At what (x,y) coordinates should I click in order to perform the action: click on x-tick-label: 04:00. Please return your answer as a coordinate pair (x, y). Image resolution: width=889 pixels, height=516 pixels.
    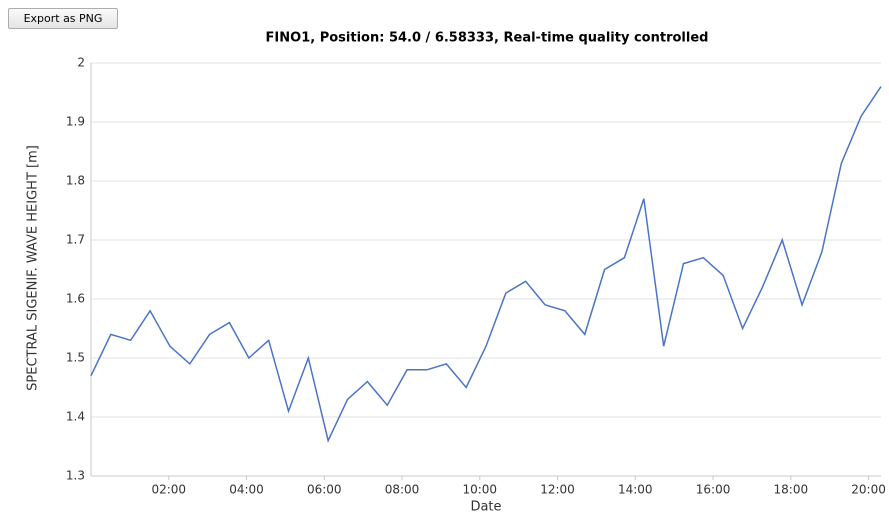
    Looking at the image, I should click on (246, 490).